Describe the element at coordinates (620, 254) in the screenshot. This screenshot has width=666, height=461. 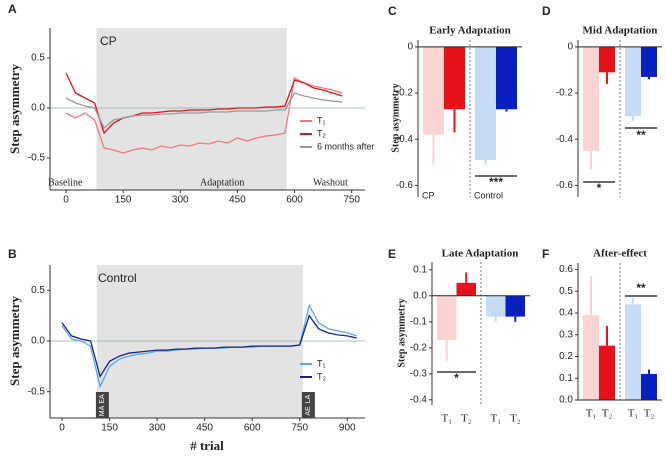
I see `chart-title: After-effect` at that location.